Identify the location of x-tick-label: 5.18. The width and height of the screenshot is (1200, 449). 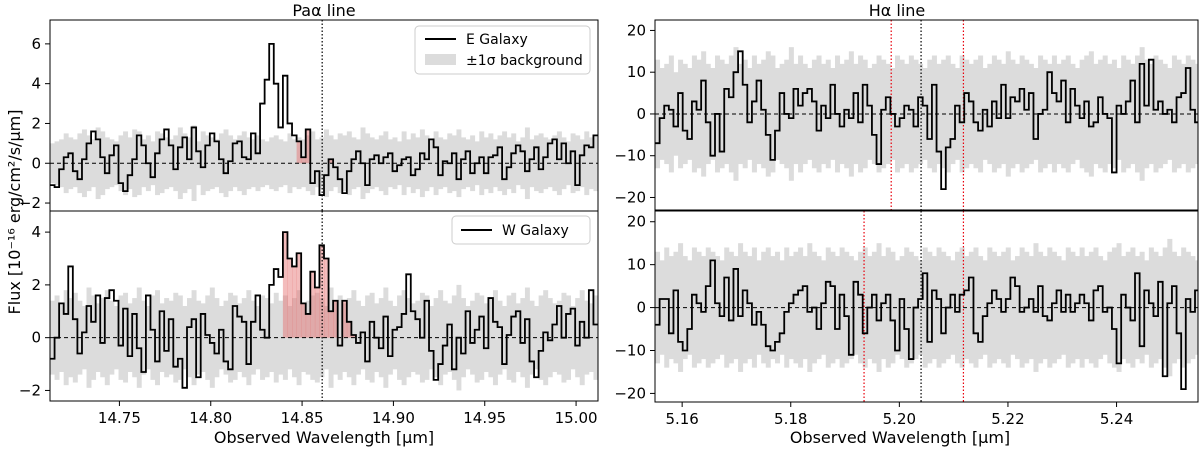
(790, 419).